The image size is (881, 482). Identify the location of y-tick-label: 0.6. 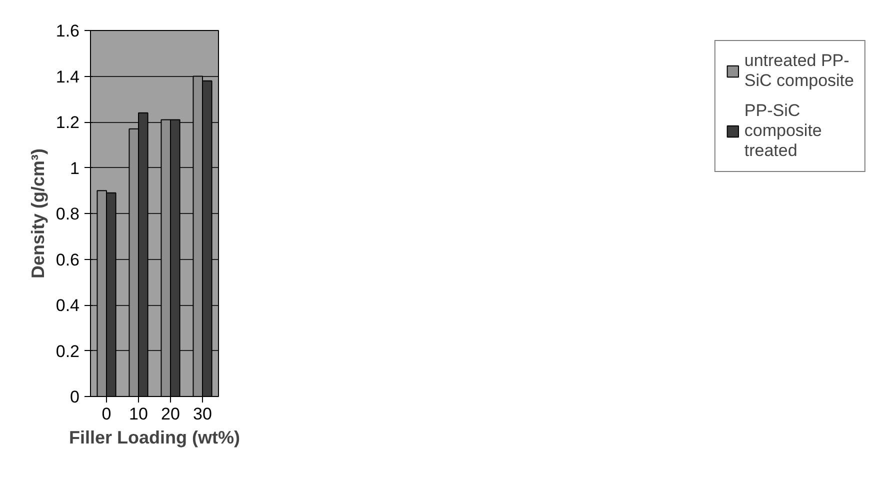
(68, 260).